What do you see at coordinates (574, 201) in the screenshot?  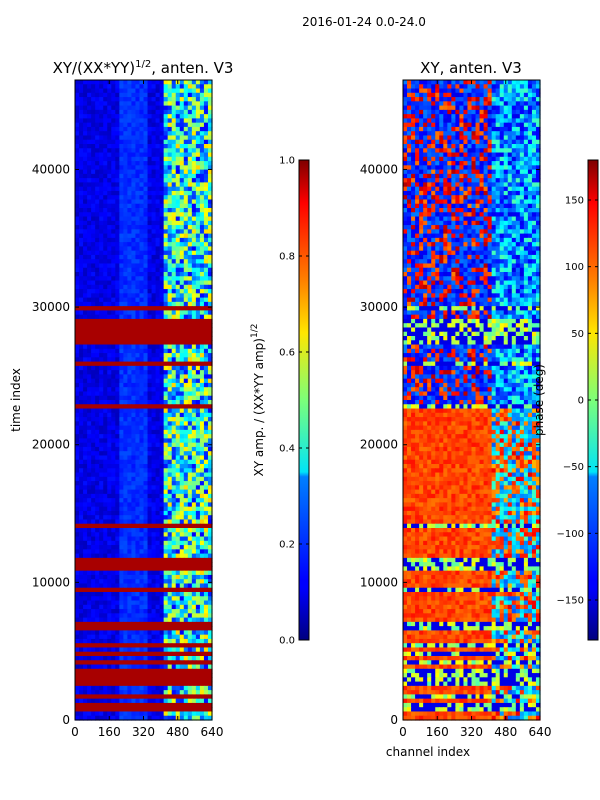 I see `colorbar-tick-label: 150` at bounding box center [574, 201].